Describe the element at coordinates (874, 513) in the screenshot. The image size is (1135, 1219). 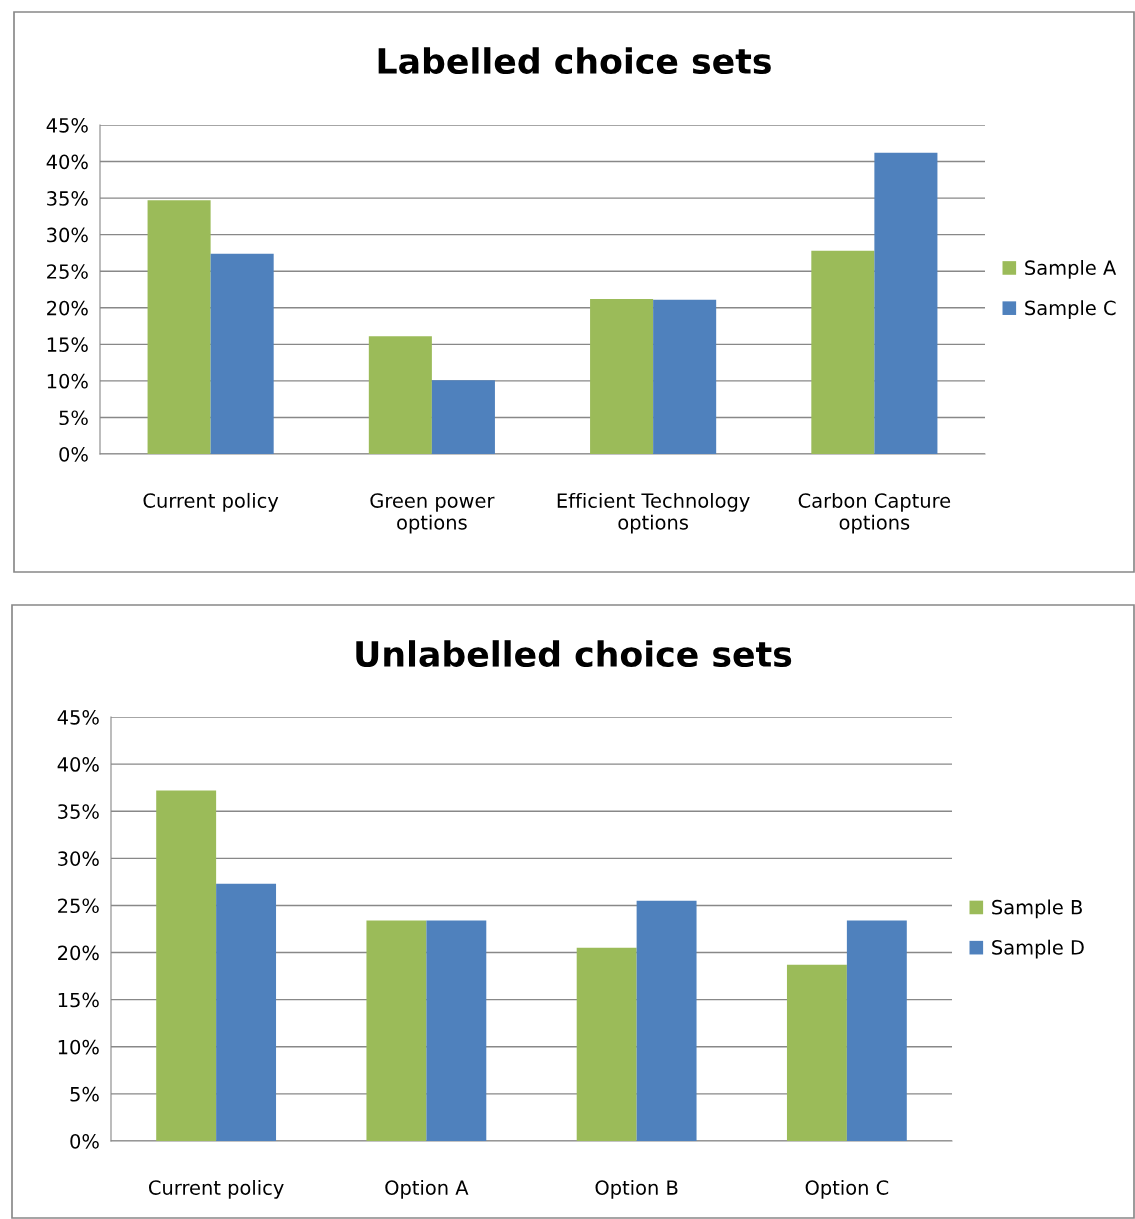
I see `x-tick-label: Carbon Capture options` at that location.